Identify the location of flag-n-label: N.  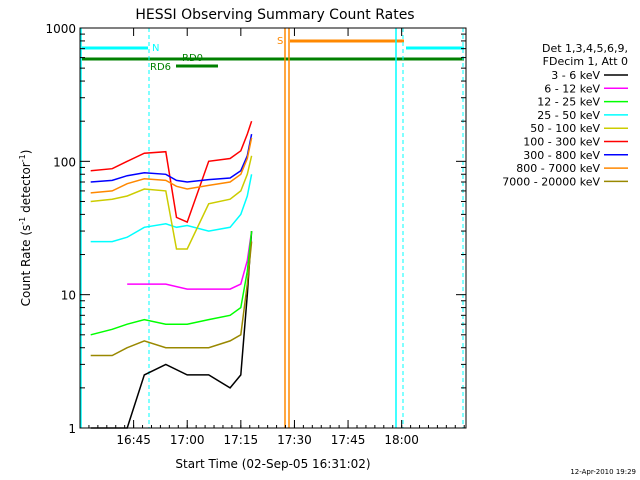
(155, 48).